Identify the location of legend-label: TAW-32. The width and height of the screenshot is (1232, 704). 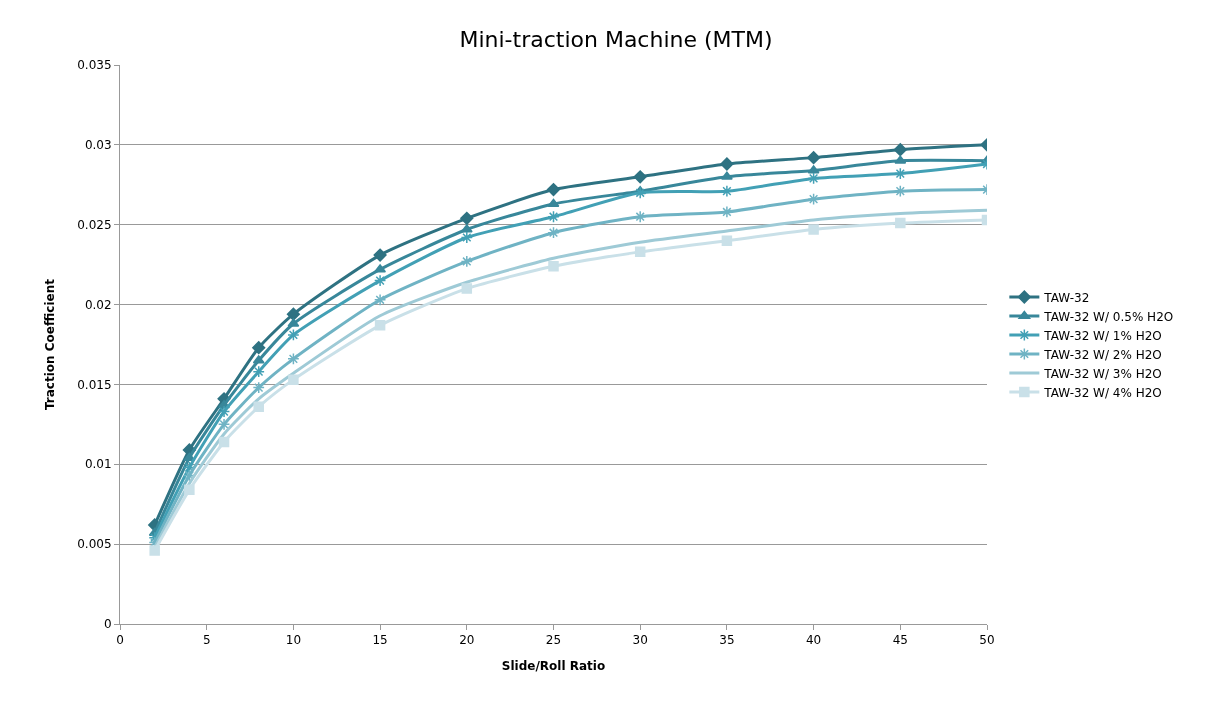
(1066, 297).